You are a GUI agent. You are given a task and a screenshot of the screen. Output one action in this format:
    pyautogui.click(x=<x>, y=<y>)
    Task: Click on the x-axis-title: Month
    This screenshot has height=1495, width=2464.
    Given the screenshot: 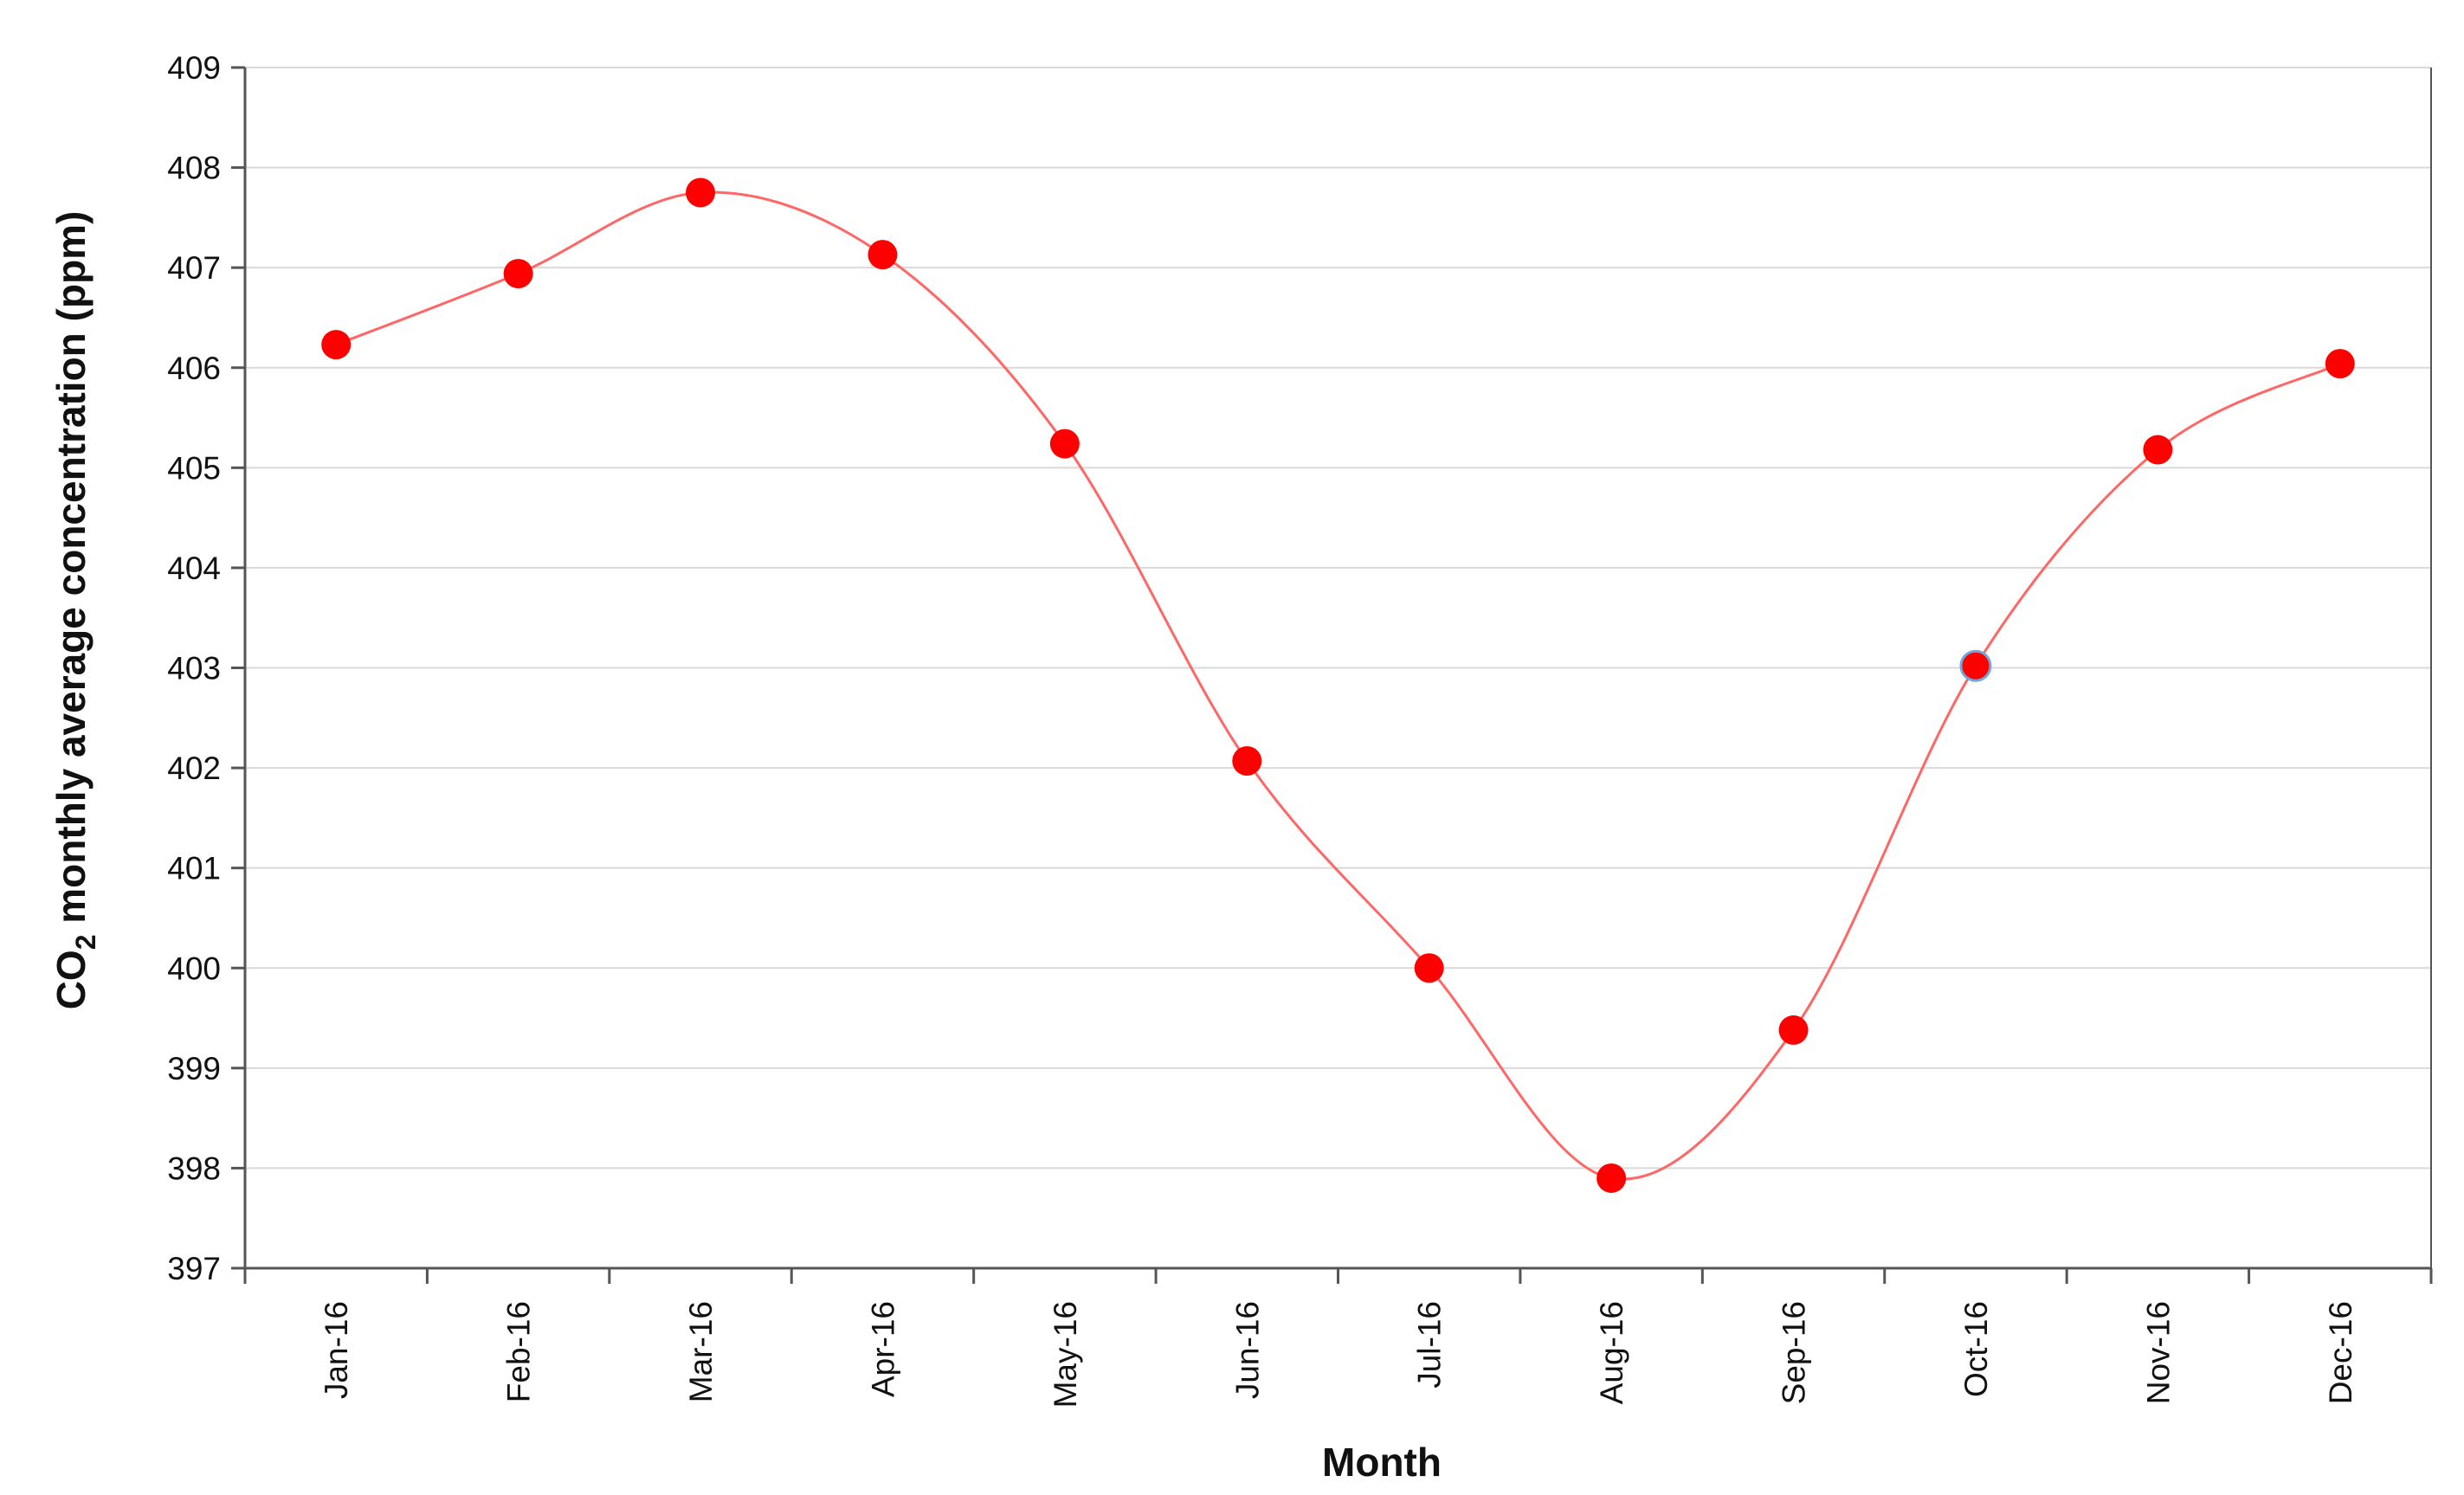 What is the action you would take?
    pyautogui.click(x=1382, y=1462)
    